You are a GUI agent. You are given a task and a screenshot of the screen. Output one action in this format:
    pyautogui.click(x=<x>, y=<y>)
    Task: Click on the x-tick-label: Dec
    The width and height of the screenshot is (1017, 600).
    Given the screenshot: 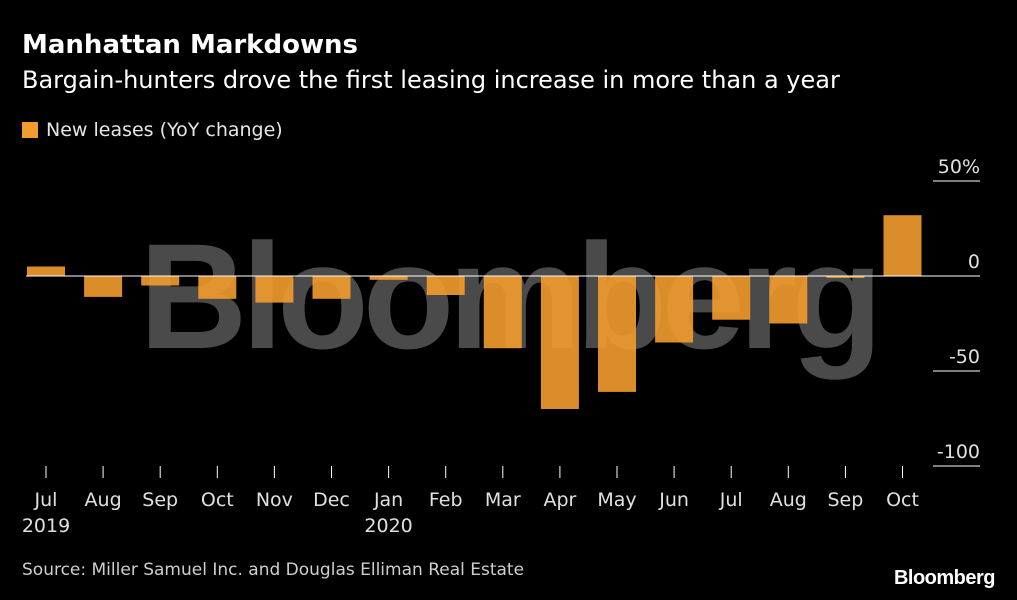 What is the action you would take?
    pyautogui.click(x=331, y=500)
    